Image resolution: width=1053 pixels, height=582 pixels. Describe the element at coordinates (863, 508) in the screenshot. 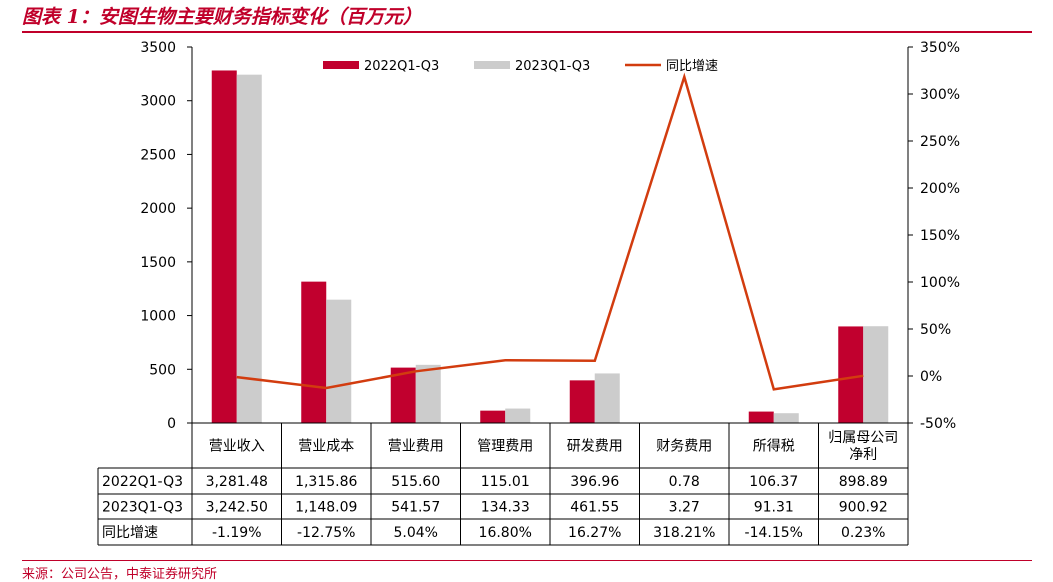

I see `table-cell: 900.92` at that location.